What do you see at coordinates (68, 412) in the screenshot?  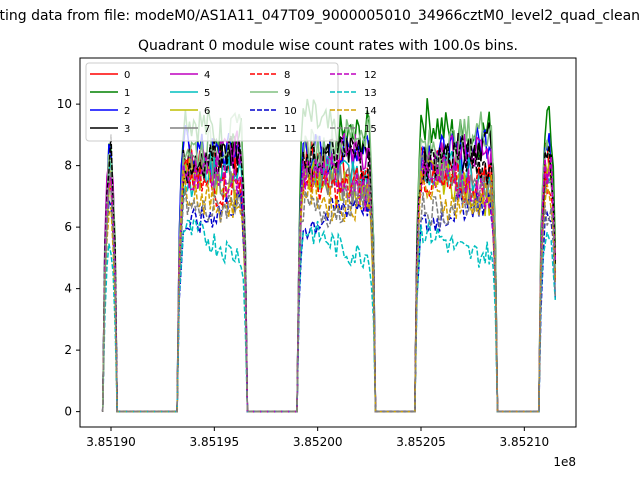 I see `y-tick-label-0: 0` at bounding box center [68, 412].